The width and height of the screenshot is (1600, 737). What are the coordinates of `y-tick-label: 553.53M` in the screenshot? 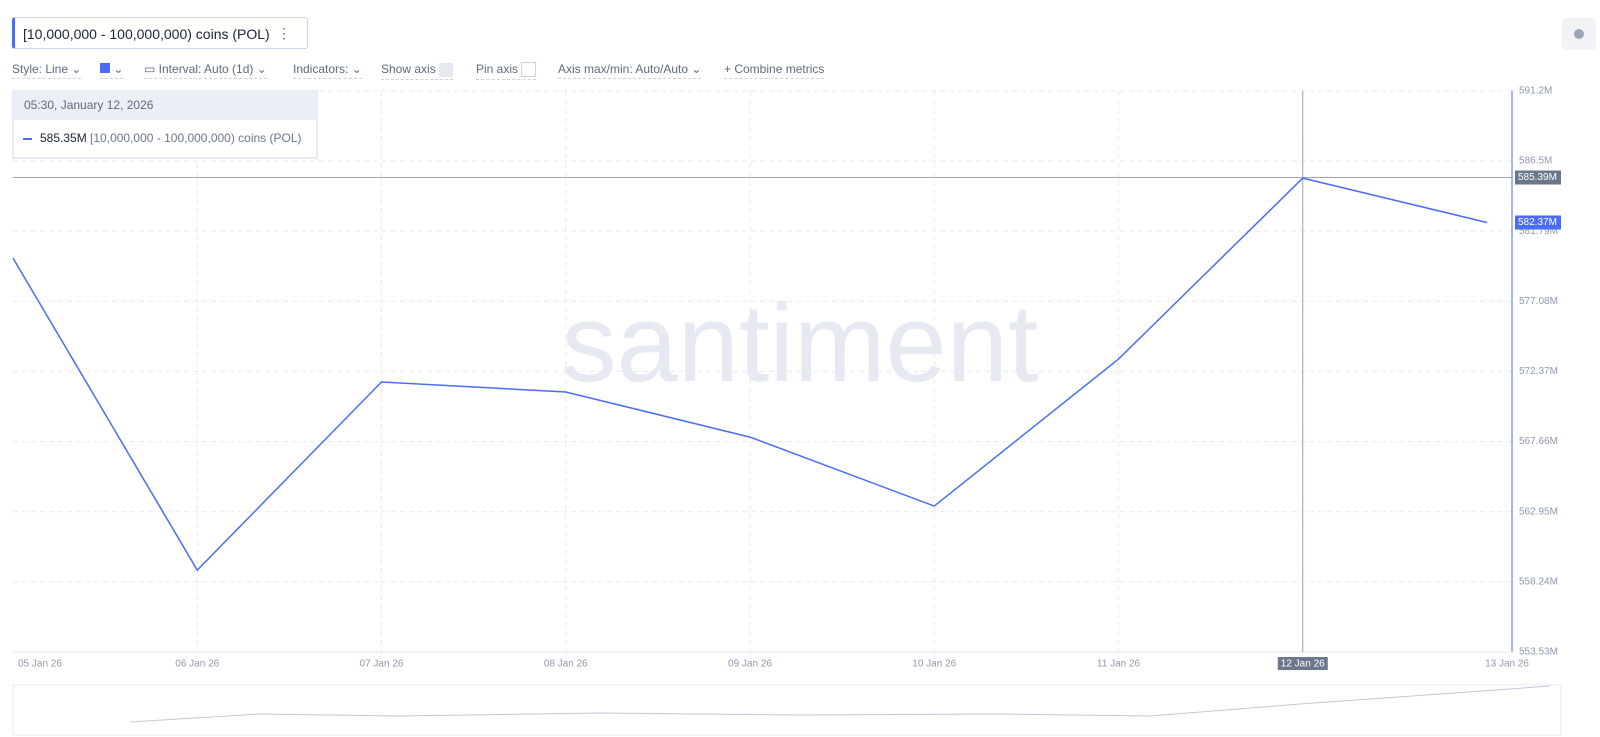 It's located at (1538, 652).